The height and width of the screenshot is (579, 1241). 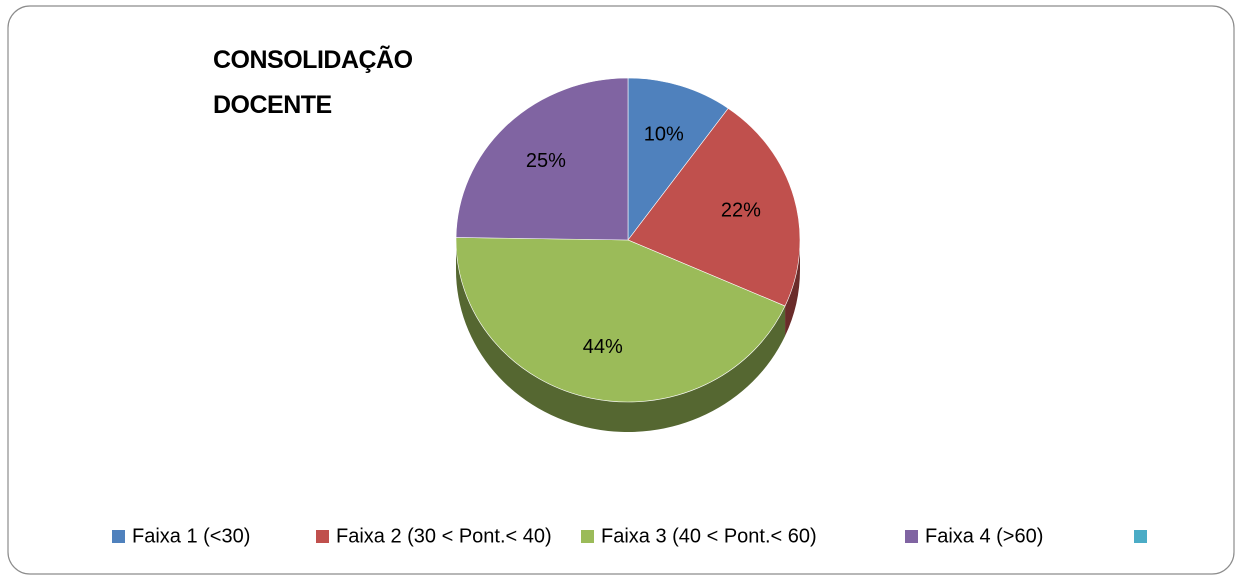 What do you see at coordinates (546, 161) in the screenshot?
I see `data-label: 25%` at bounding box center [546, 161].